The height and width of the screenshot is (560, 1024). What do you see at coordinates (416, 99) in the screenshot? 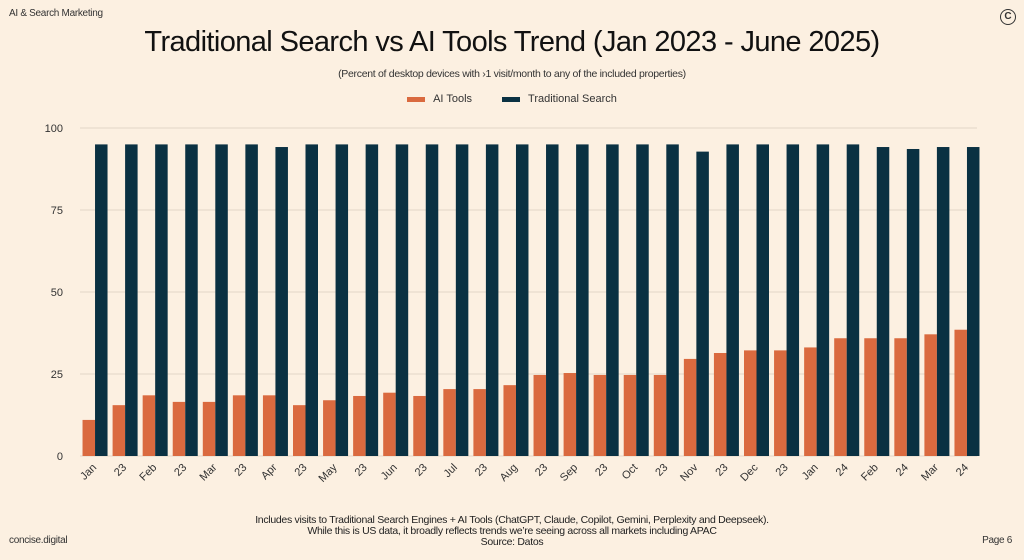
I see `legend-swatch-ai-tools` at bounding box center [416, 99].